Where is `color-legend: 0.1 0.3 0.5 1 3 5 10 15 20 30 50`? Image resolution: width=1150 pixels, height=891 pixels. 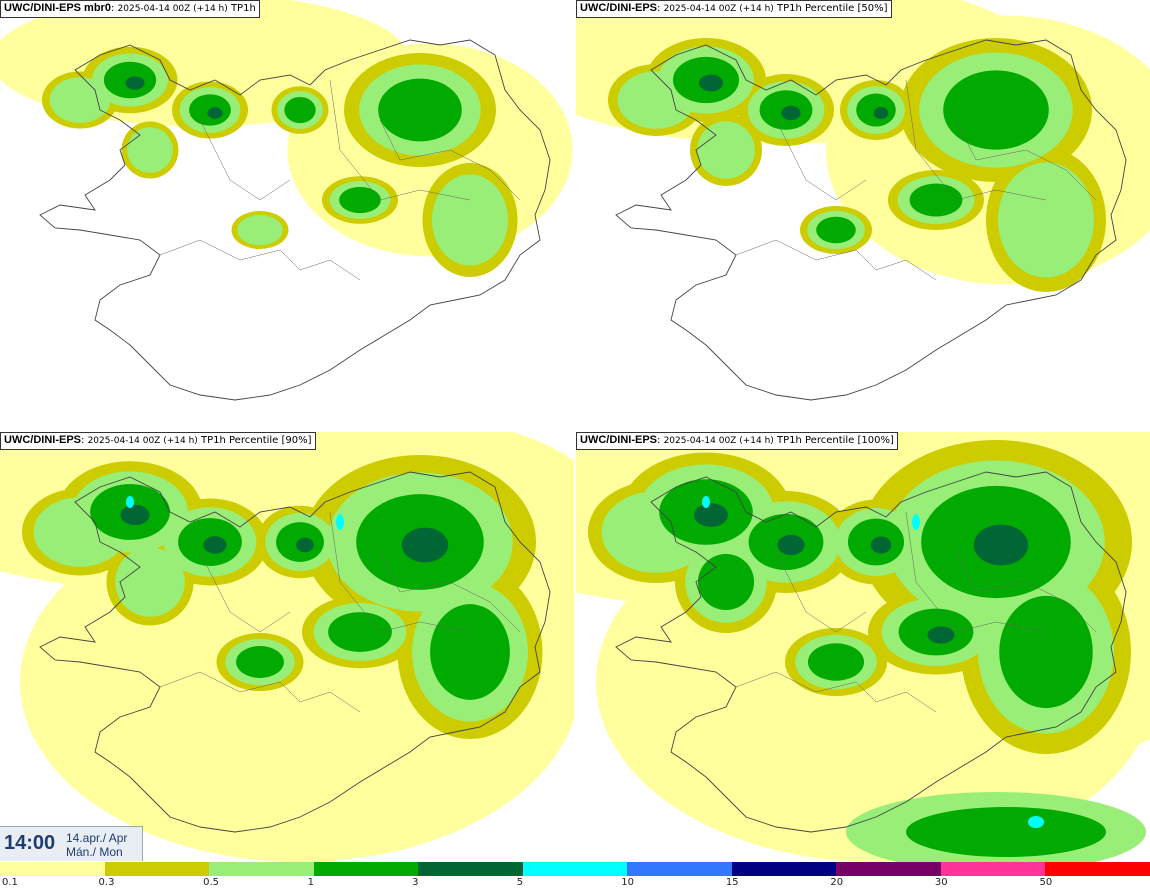
color-legend: 0.1 0.3 0.5 1 3 5 10 15 20 30 50 is located at coordinates (575, 876).